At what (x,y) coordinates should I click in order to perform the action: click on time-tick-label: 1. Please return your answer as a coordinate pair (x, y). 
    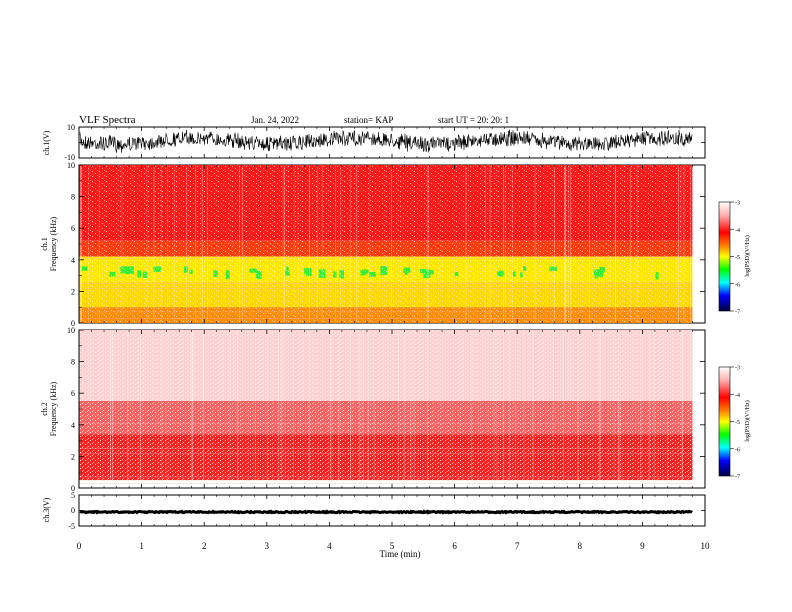
    Looking at the image, I should click on (141, 546).